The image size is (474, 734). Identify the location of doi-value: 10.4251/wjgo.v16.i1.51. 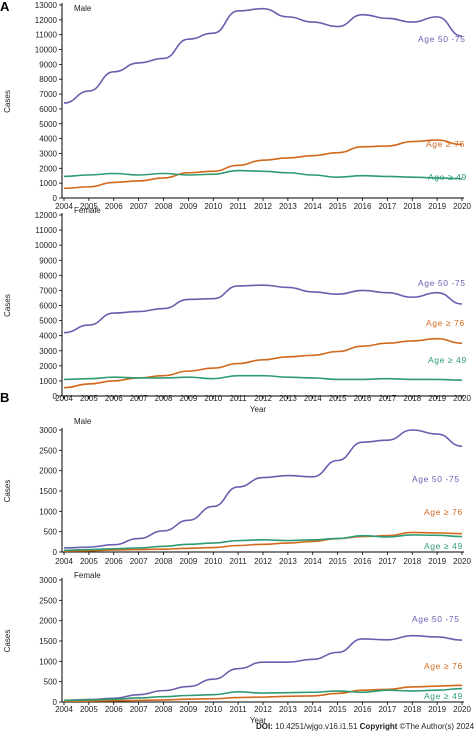
(316, 726).